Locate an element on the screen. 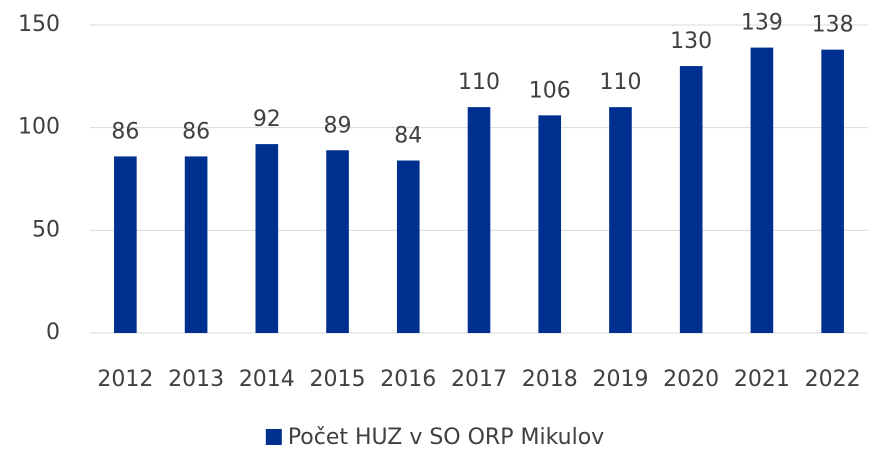  y-tick-label: 50 is located at coordinates (46, 229).